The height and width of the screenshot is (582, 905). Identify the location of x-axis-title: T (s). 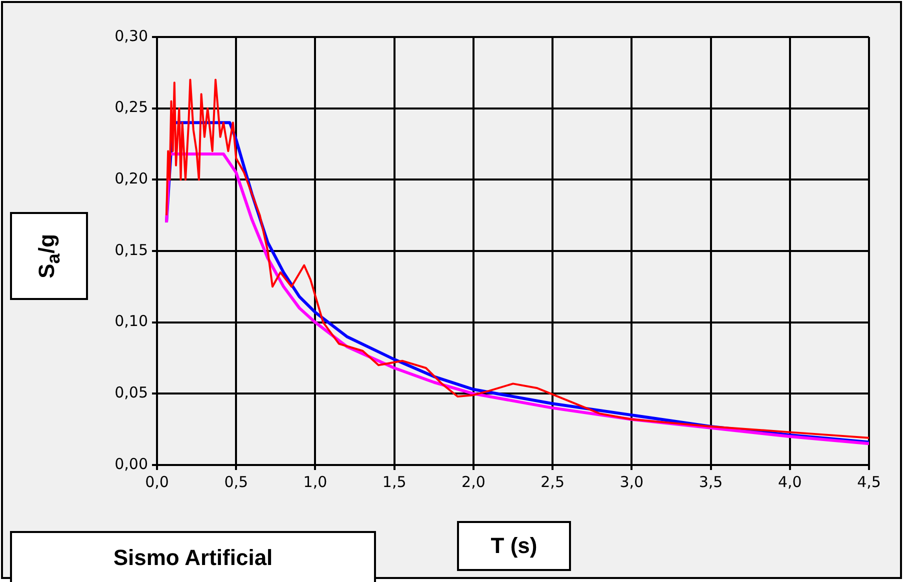
(514, 546).